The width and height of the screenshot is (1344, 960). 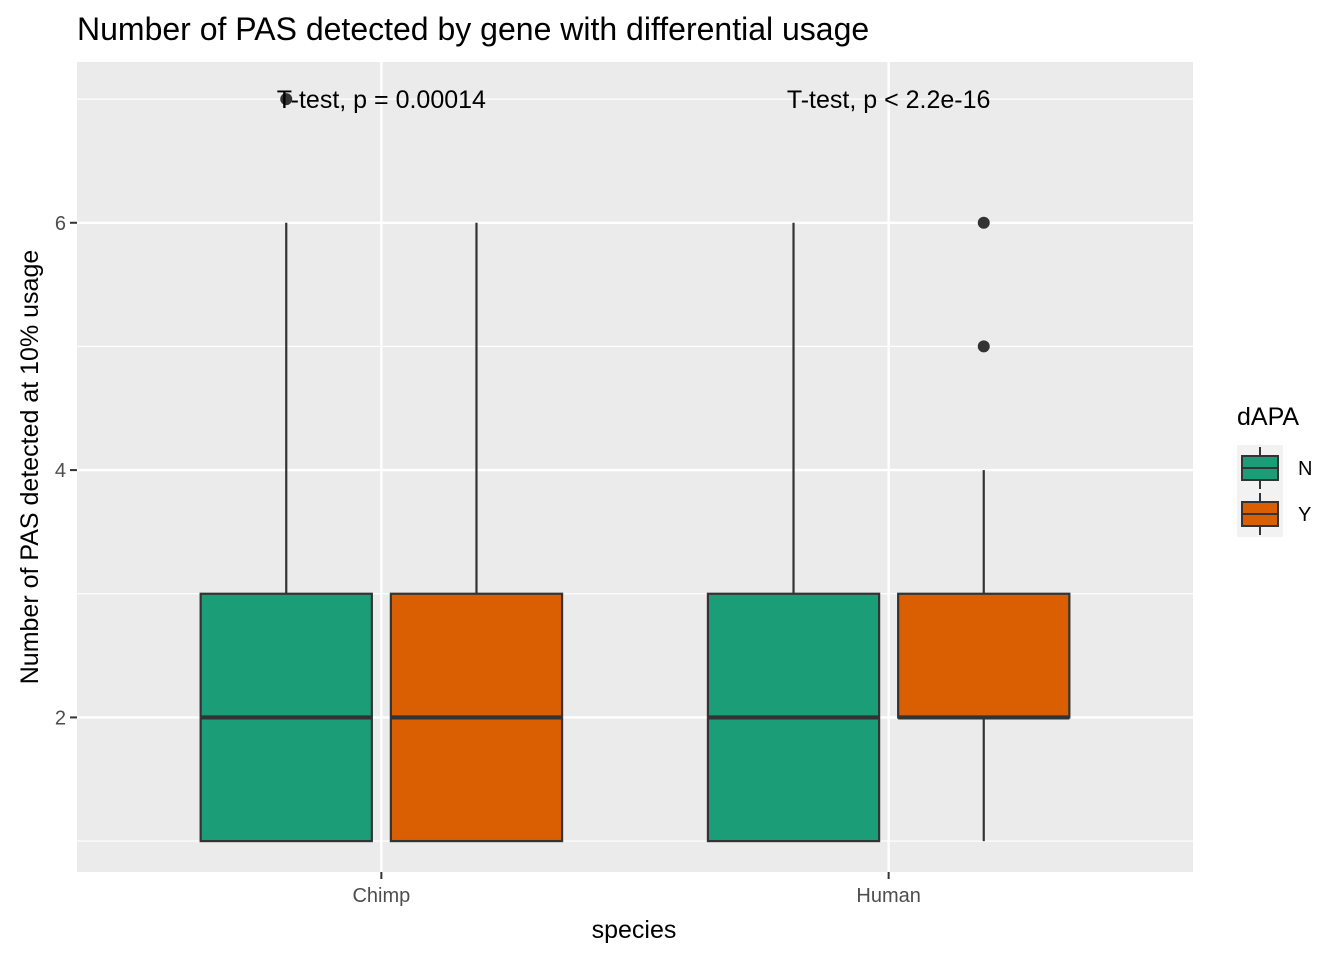 What do you see at coordinates (634, 100) in the screenshot?
I see `annotations: T-test, p = 0.00014 T-test, p < 2.2e-16` at bounding box center [634, 100].